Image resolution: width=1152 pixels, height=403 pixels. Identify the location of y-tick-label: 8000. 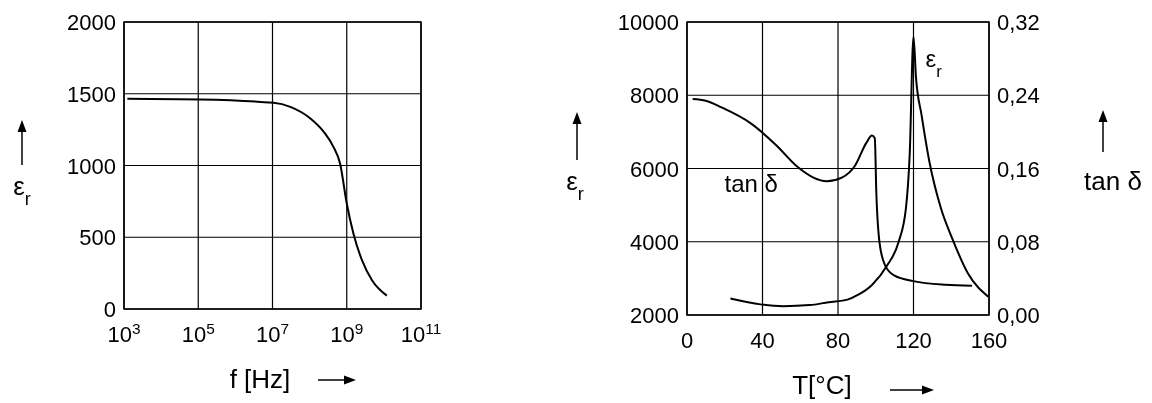
(654, 96).